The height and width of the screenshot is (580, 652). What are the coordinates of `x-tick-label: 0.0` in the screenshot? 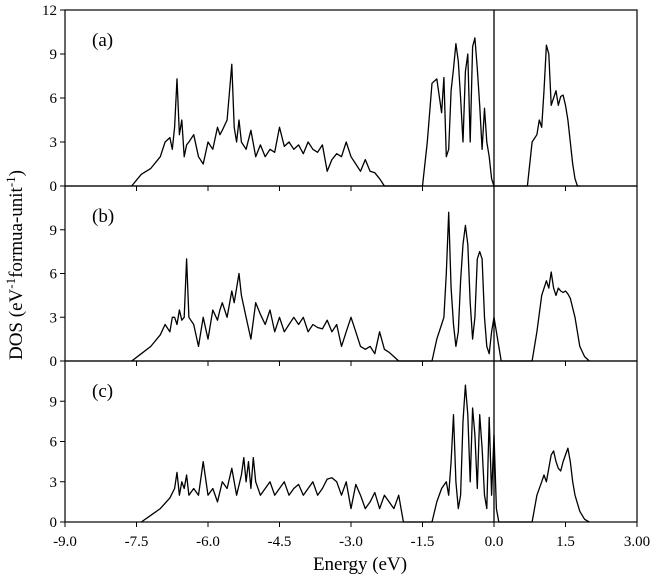 It's located at (494, 542).